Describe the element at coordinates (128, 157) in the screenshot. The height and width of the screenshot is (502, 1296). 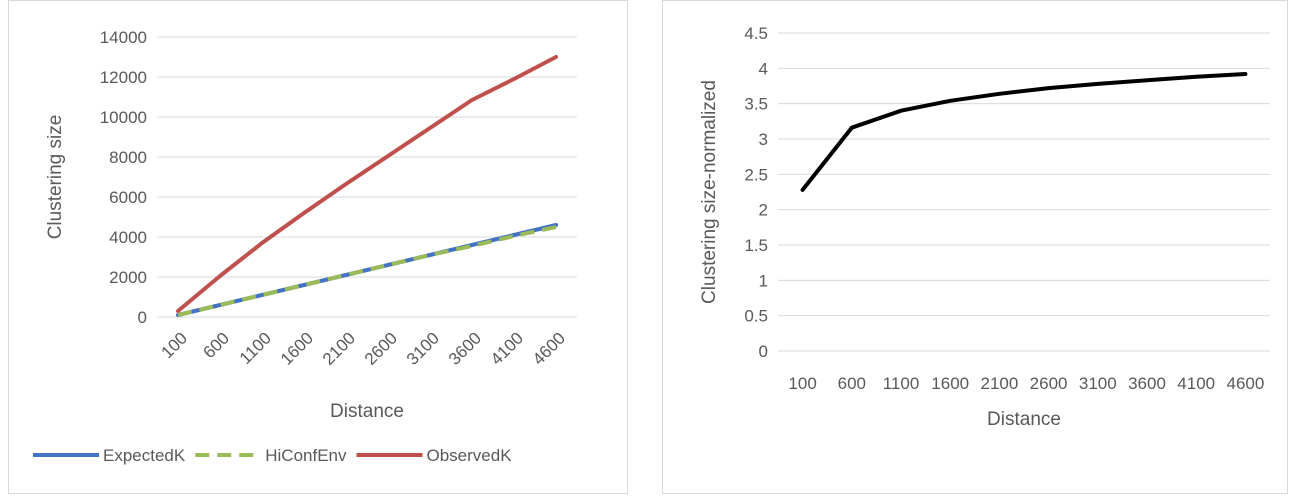
I see `y-tick-label: 8000` at that location.